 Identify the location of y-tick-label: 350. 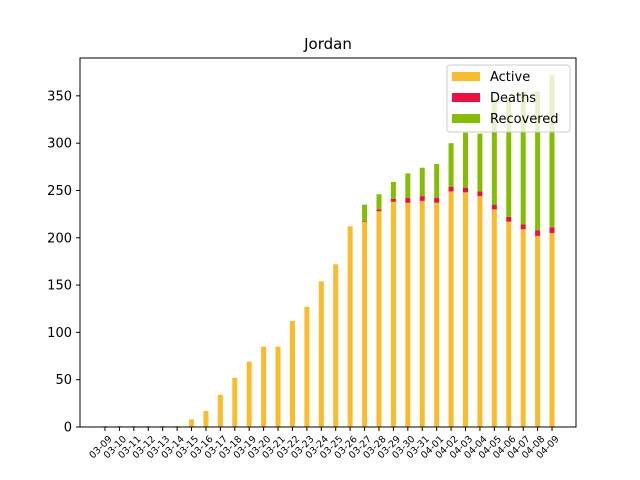
(59, 96).